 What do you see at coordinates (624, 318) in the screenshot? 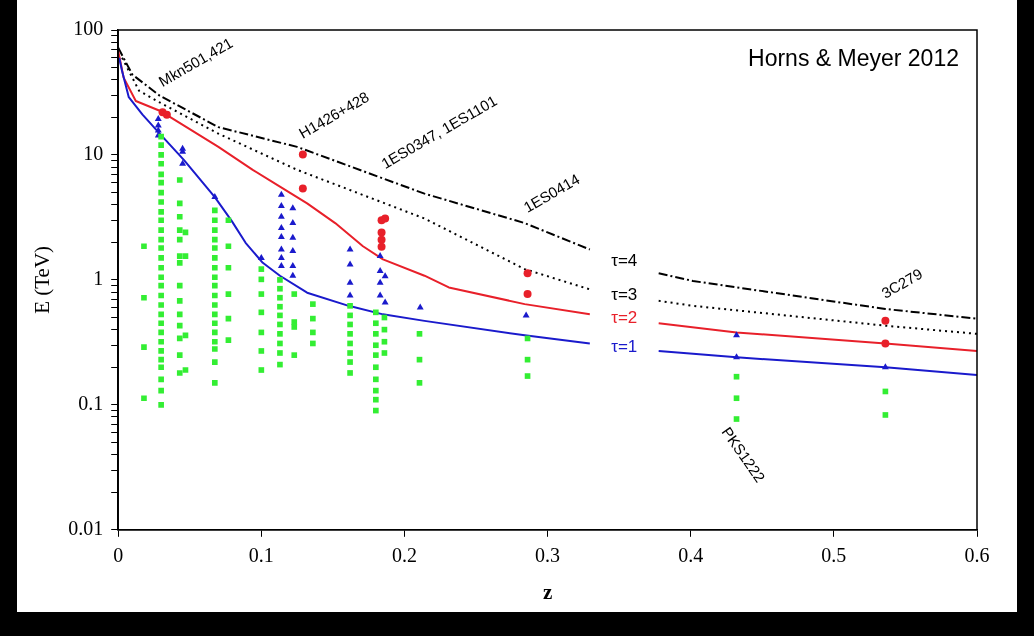
I see `series-label: τ=2` at bounding box center [624, 318].